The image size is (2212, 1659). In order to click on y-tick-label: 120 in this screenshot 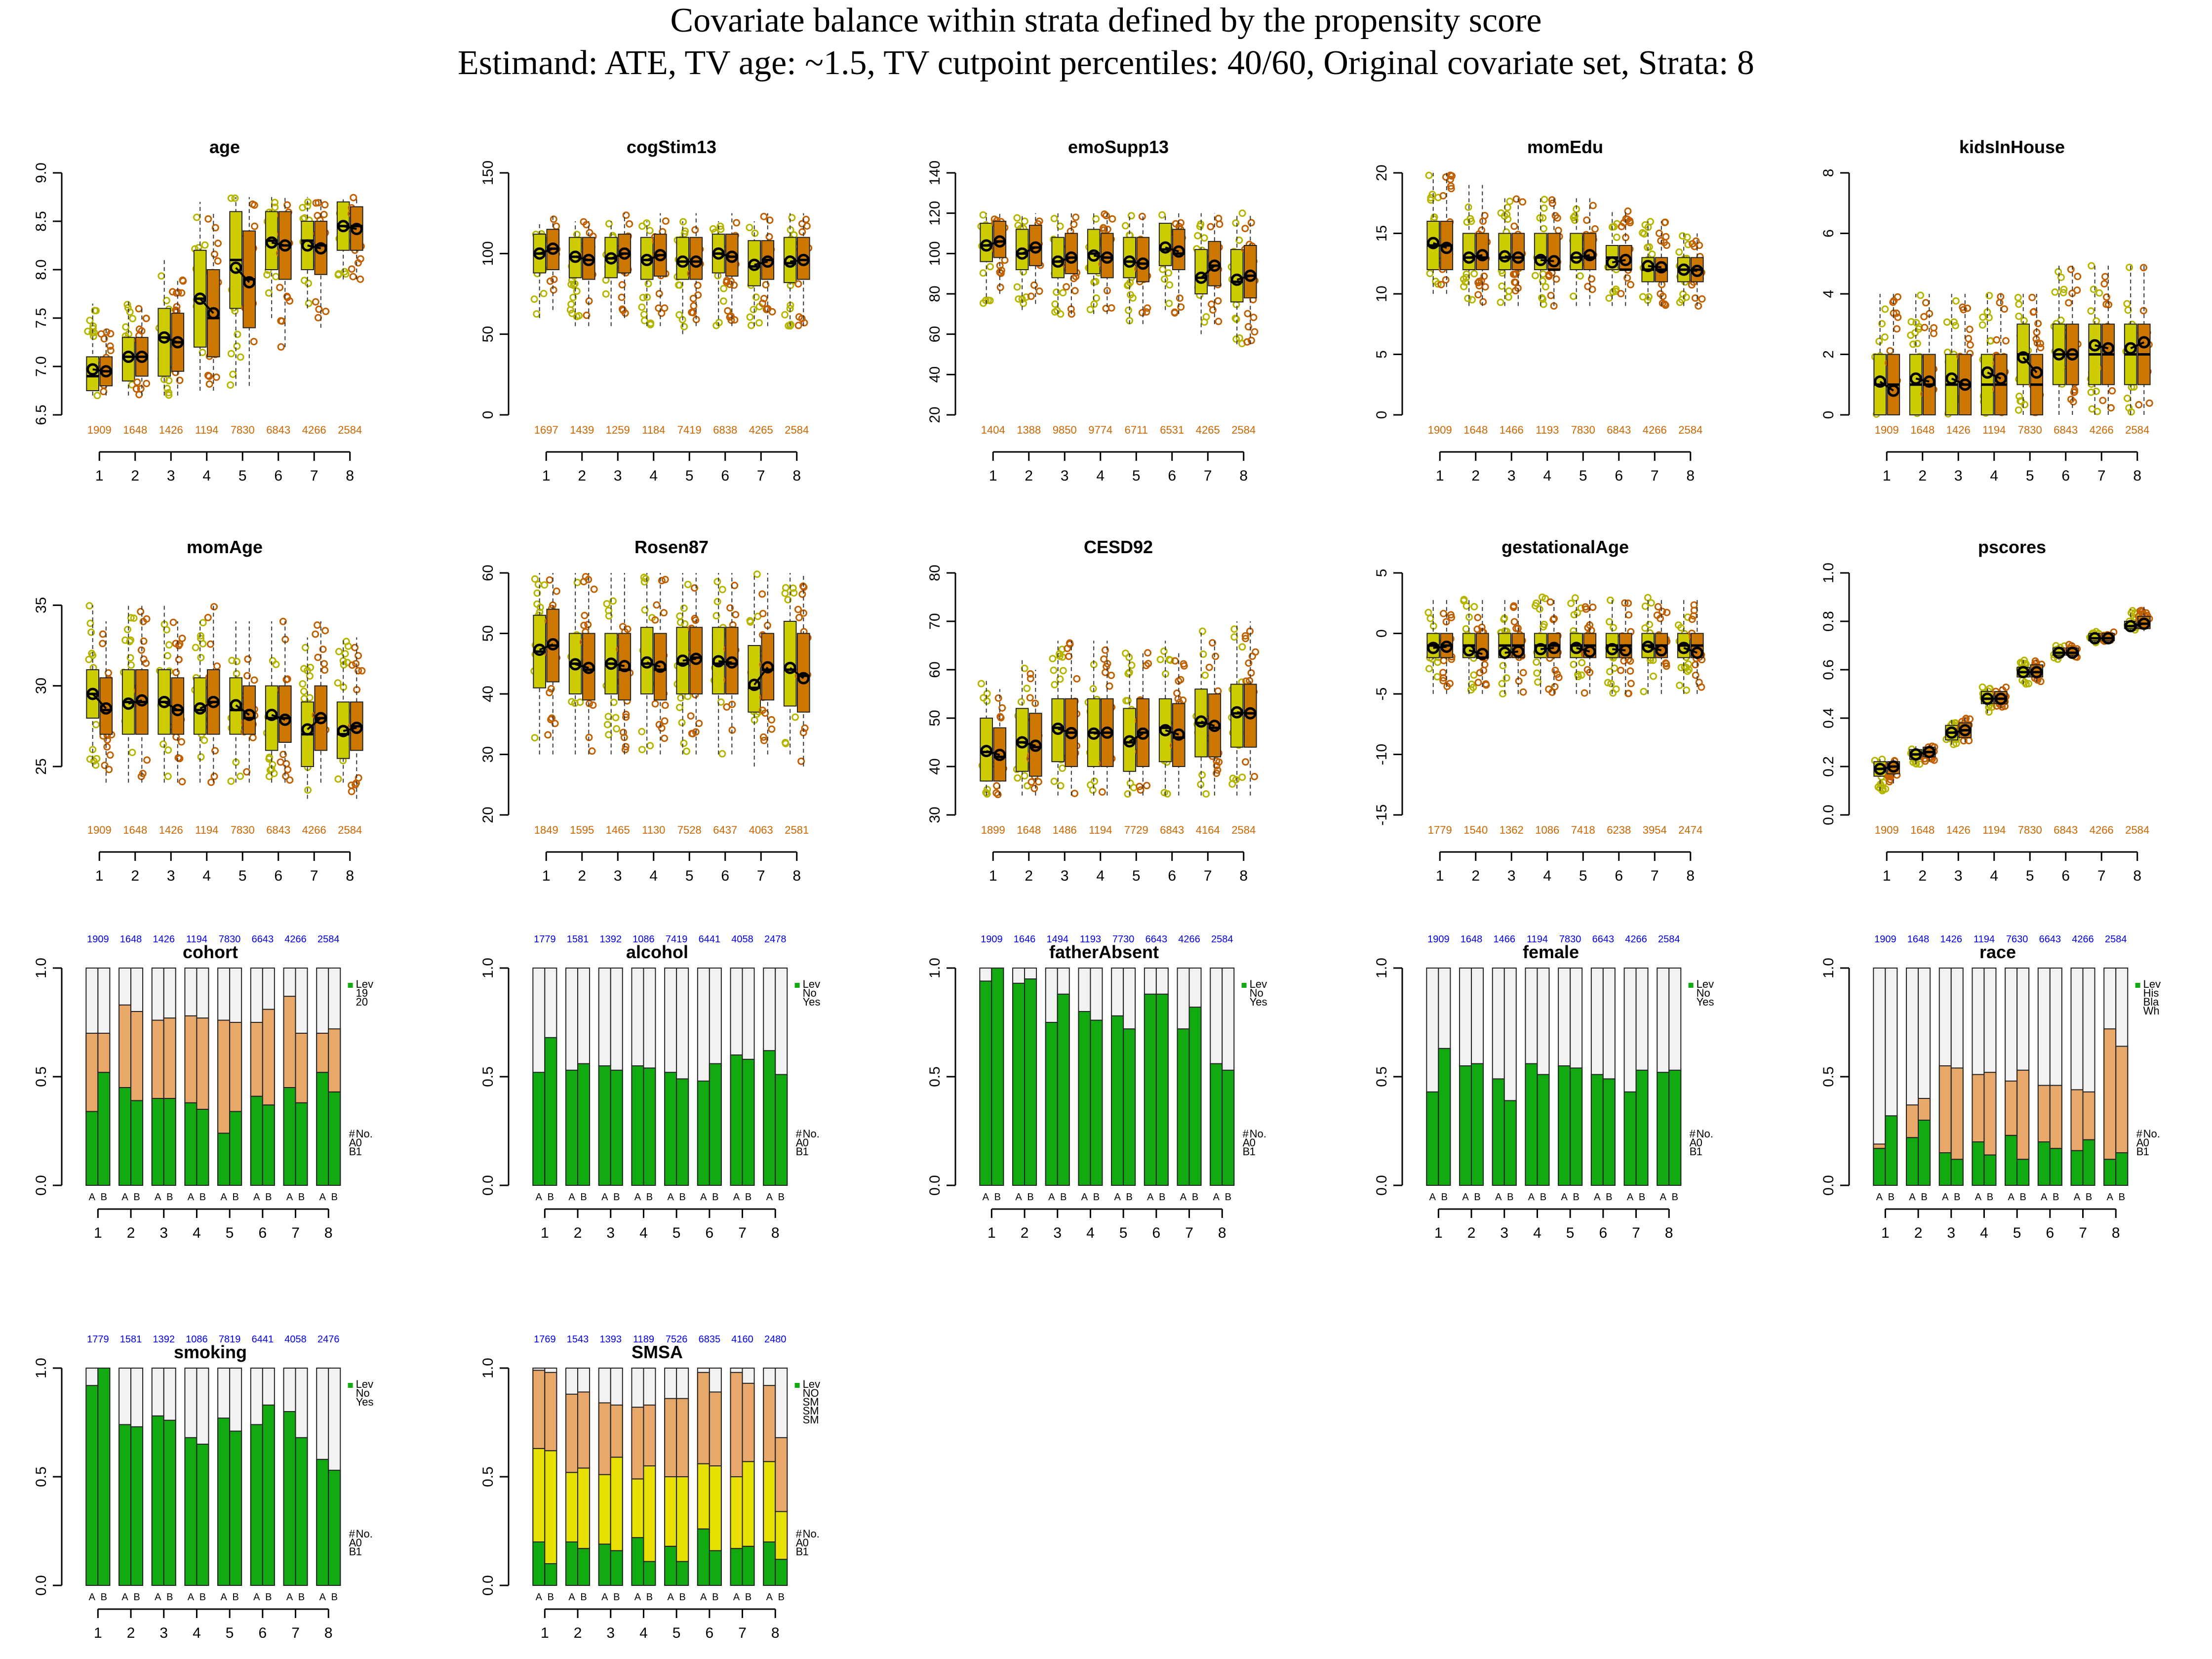, I will do `click(935, 213)`.